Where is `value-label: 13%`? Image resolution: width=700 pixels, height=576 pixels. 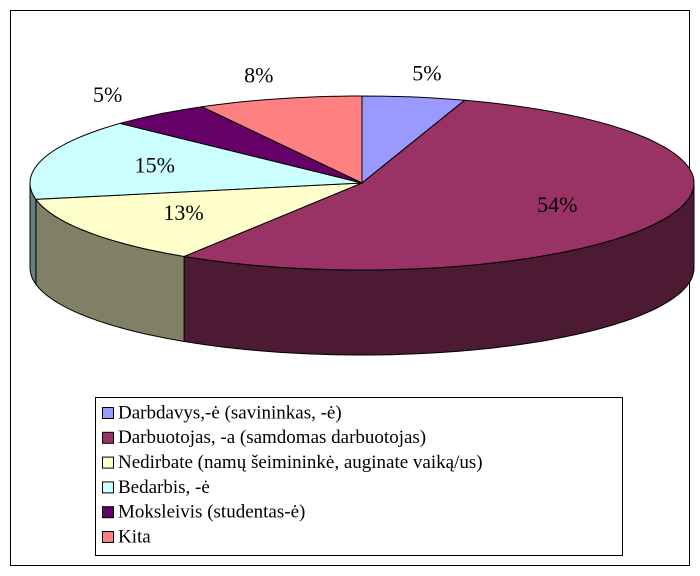
value-label: 13% is located at coordinates (183, 212).